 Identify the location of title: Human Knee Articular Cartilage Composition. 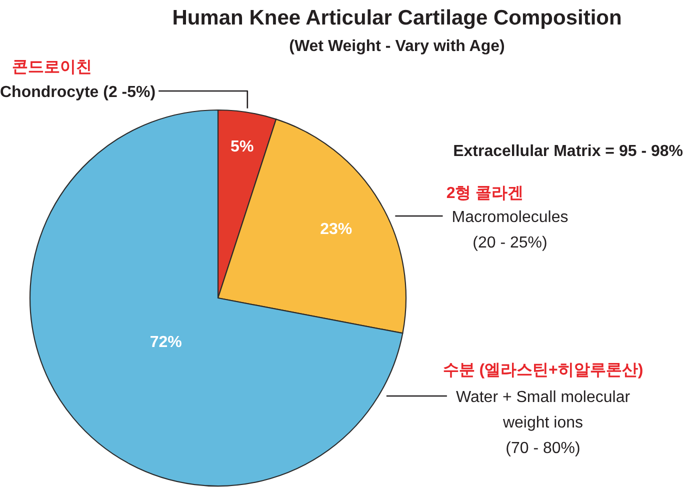
(397, 18).